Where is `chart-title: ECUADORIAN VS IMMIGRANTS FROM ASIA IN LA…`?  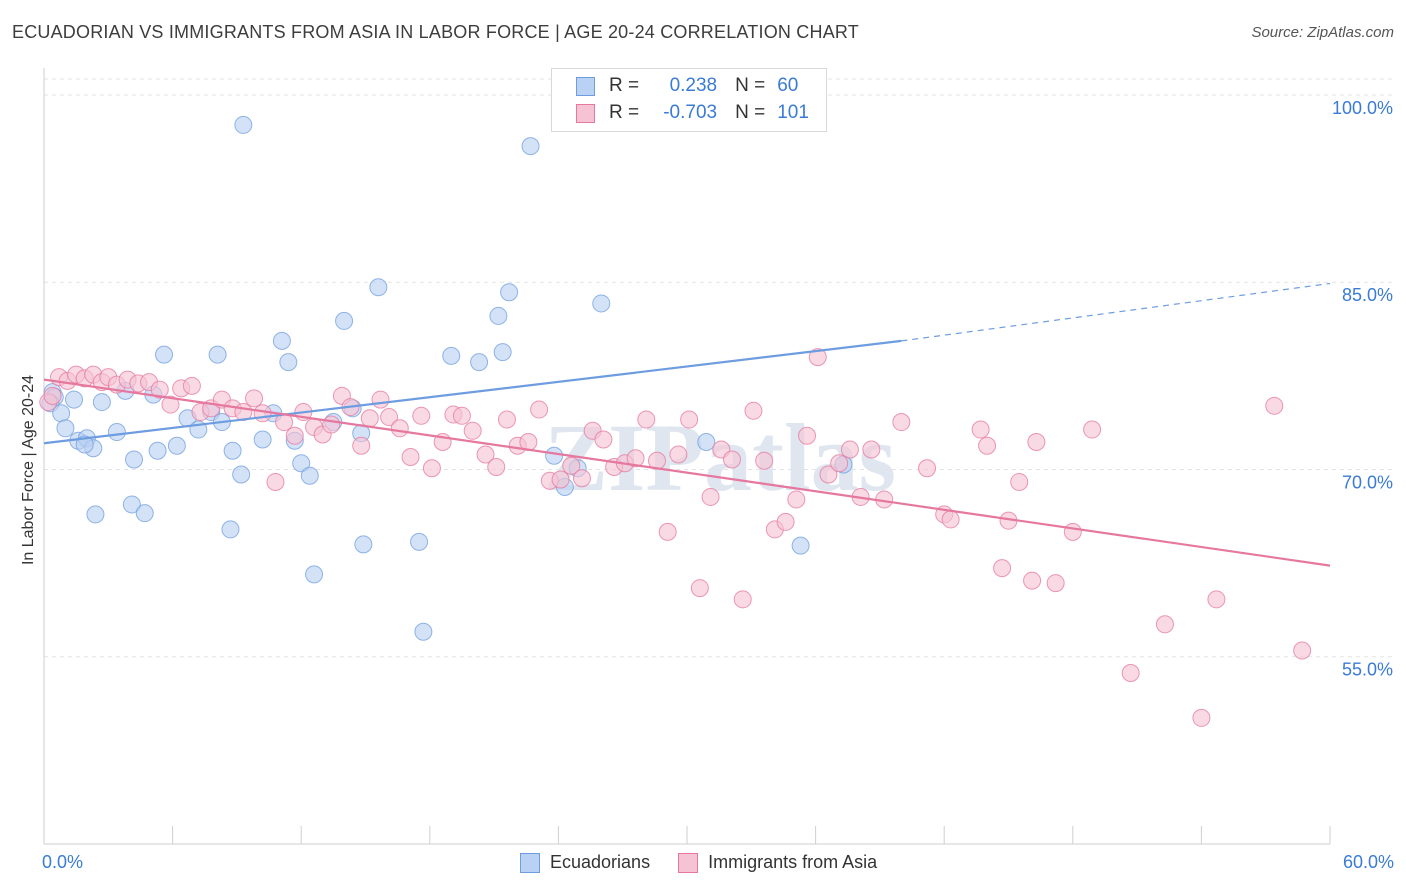
chart-title: ECUADORIAN VS IMMIGRANTS FROM ASIA IN LA… is located at coordinates (435, 32).